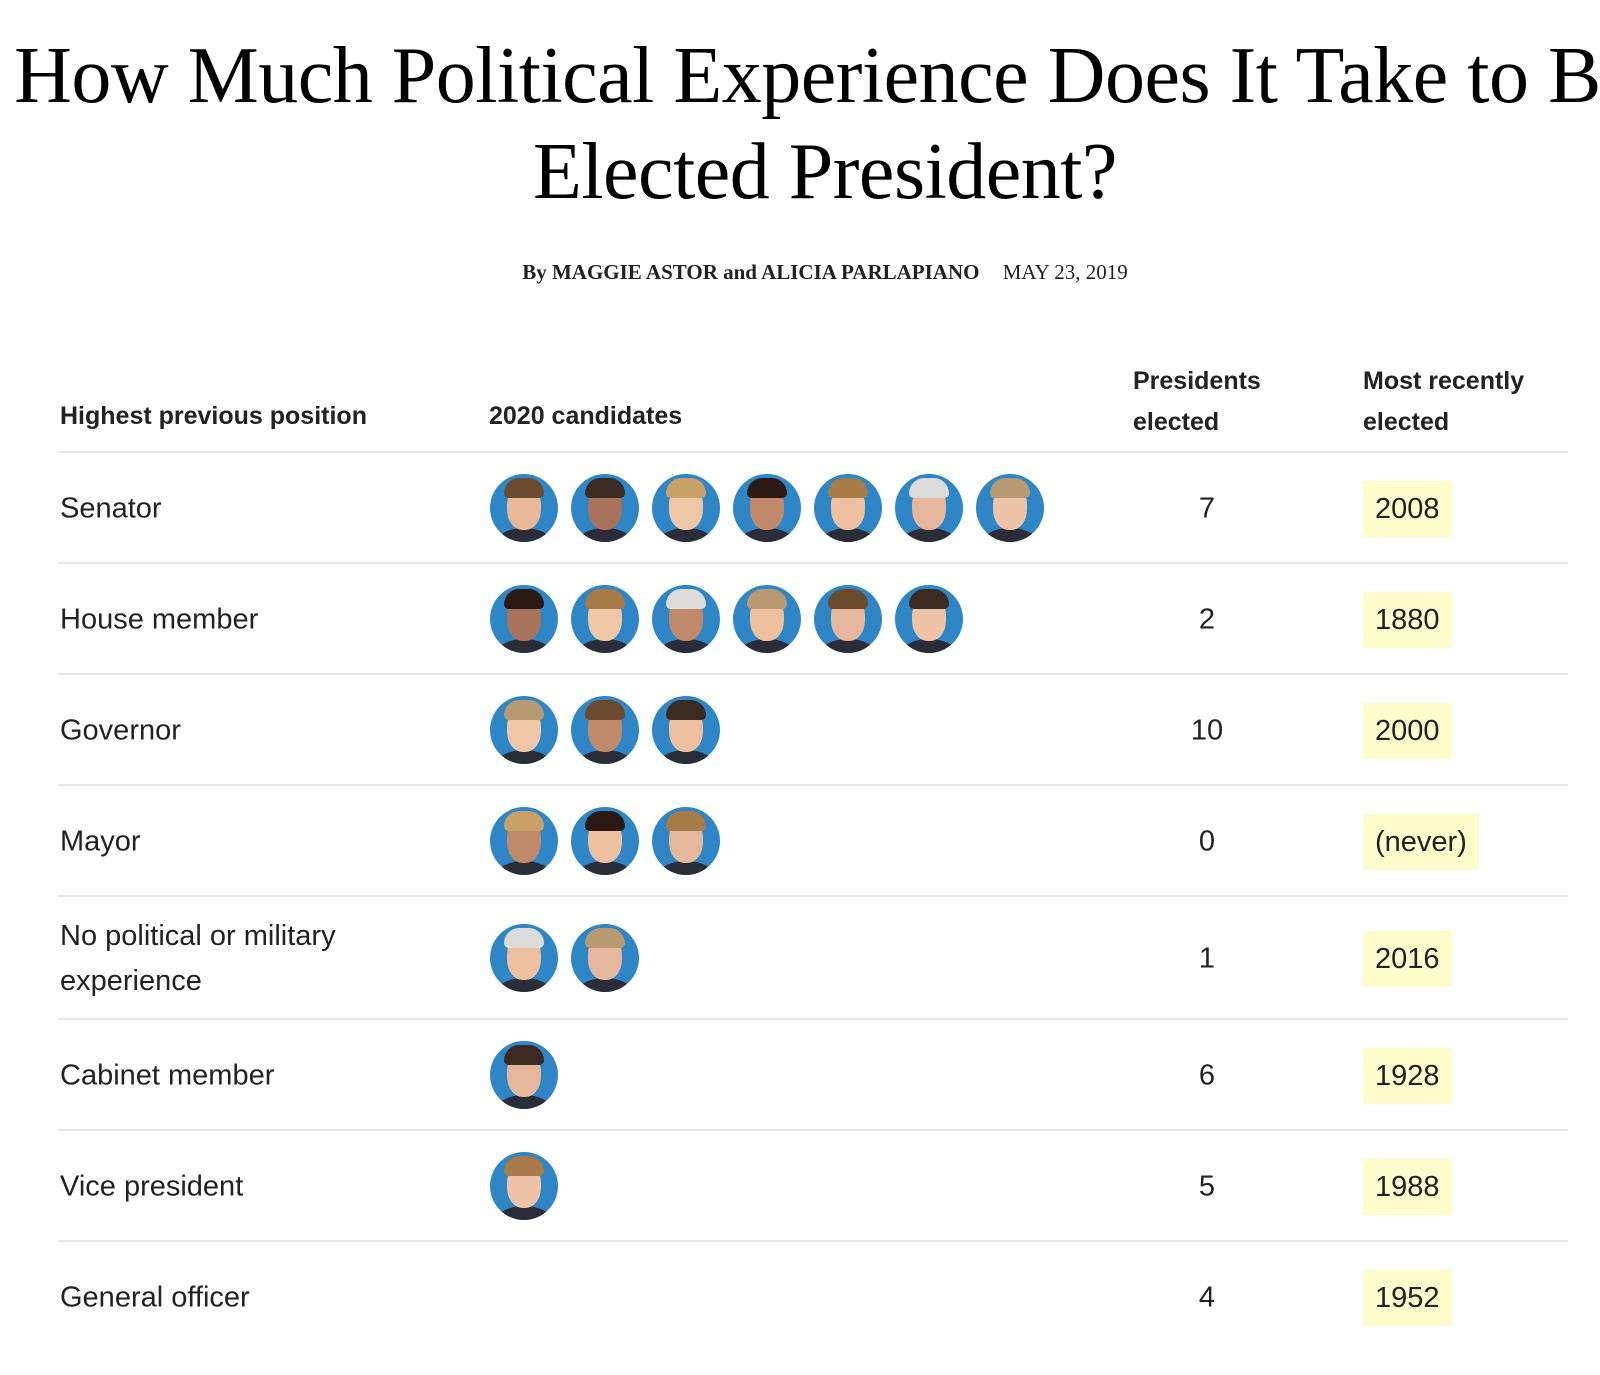  What do you see at coordinates (1207, 1075) in the screenshot?
I see `presidents-elected: 6` at bounding box center [1207, 1075].